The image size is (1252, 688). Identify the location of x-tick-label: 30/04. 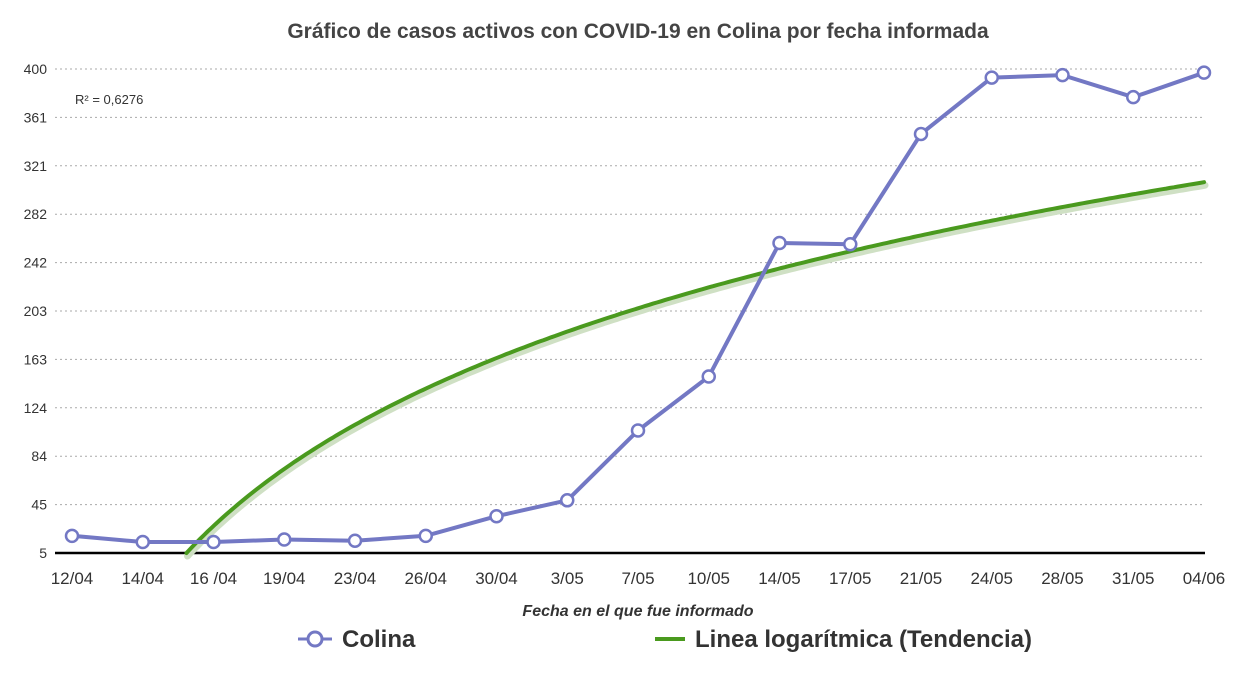
(496, 578).